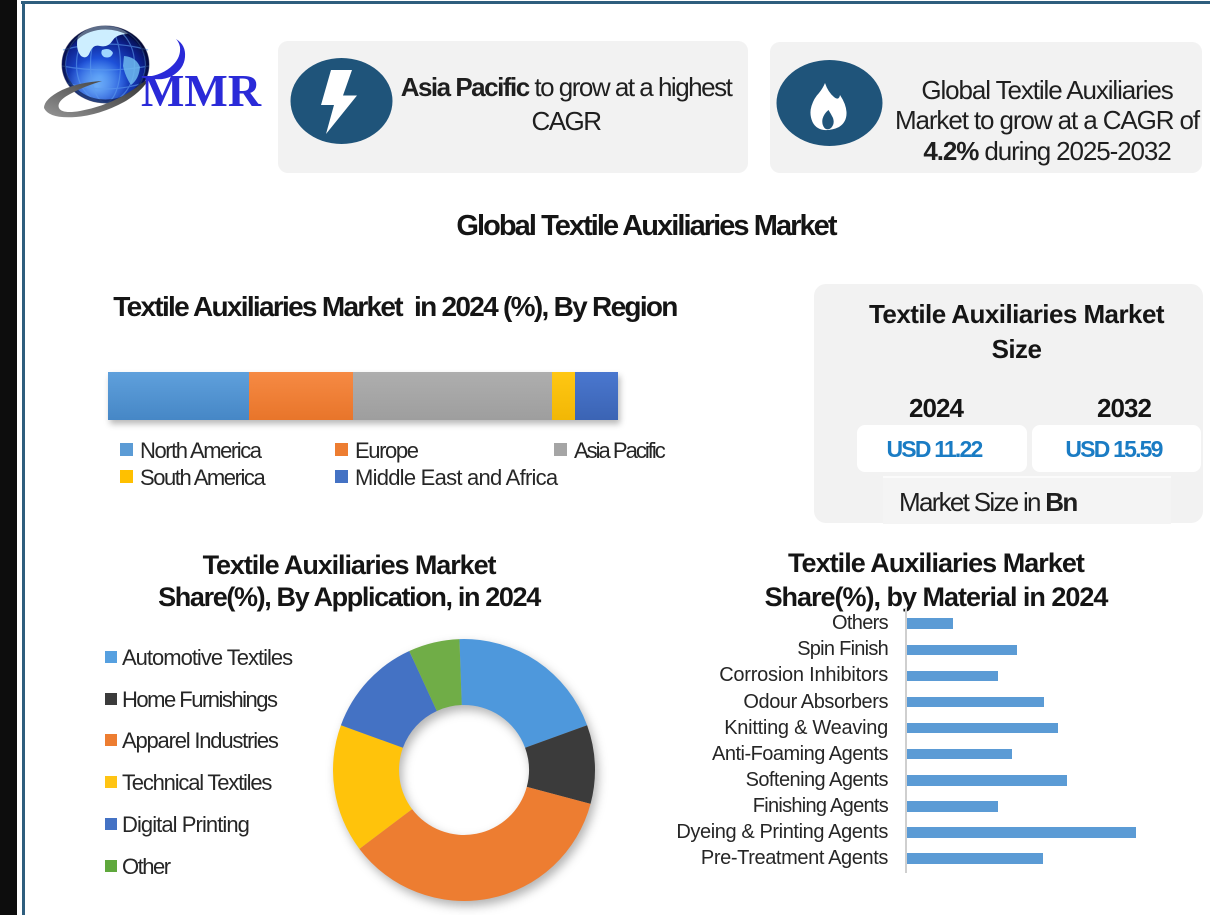 This screenshot has width=1210, height=915. Describe the element at coordinates (201, 90) in the screenshot. I see `svg-text: MMR` at that location.